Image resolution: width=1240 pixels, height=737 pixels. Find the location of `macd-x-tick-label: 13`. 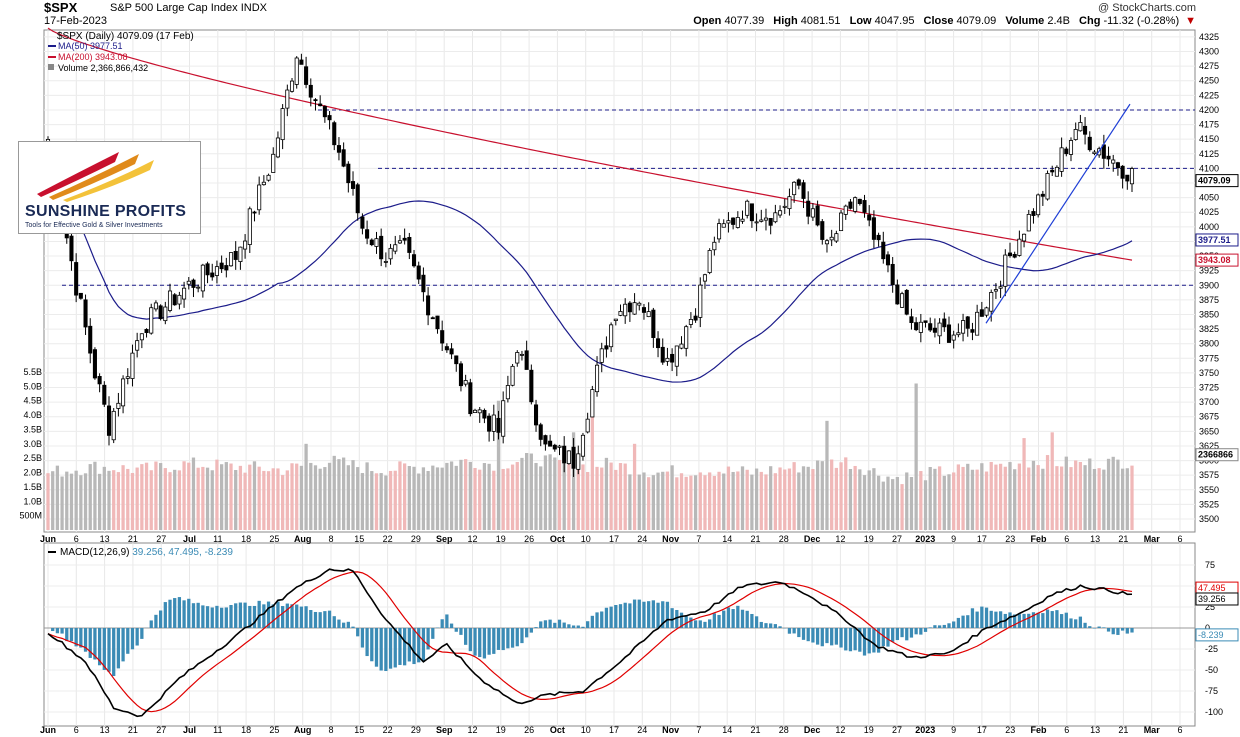

macd-x-tick-label: 13 is located at coordinates (1095, 730).